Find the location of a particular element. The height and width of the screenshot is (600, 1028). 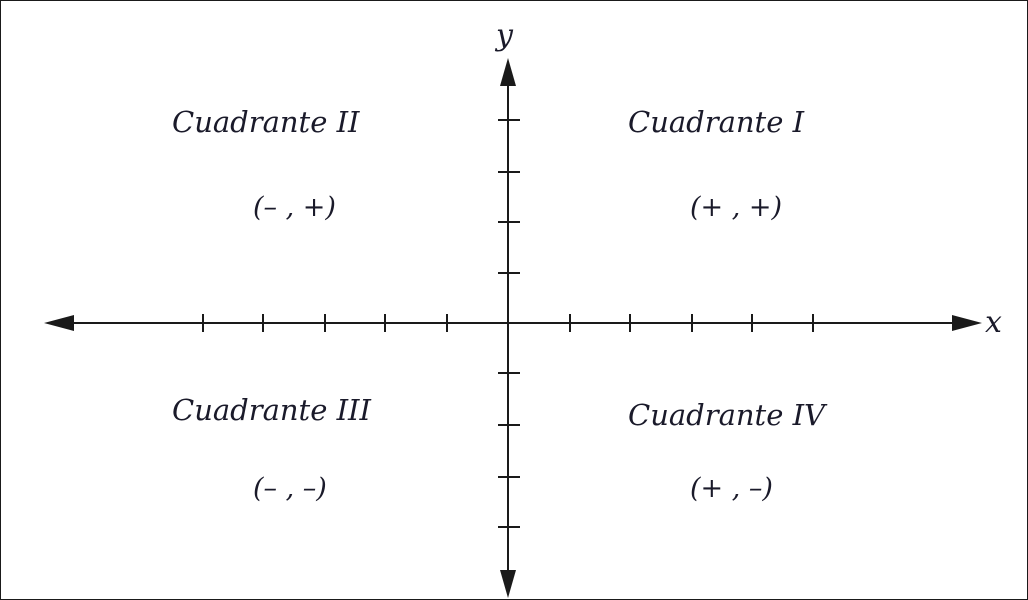

y-axis-ticks is located at coordinates (509, 323).